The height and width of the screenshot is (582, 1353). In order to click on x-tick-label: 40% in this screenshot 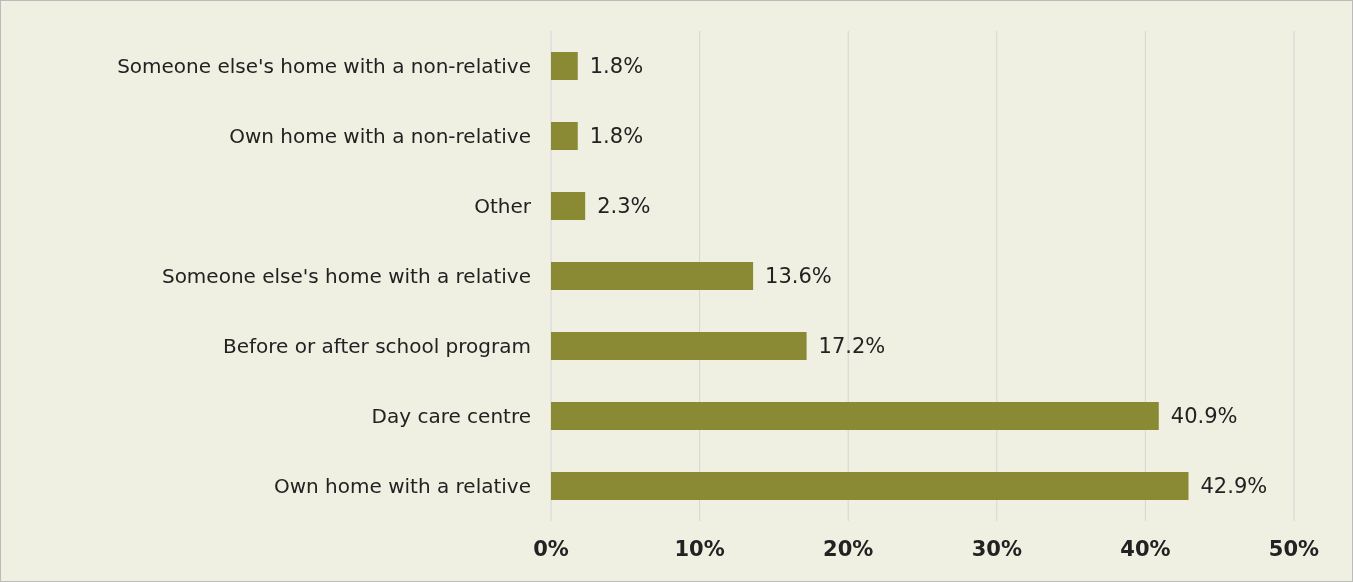, I will do `click(1145, 548)`.